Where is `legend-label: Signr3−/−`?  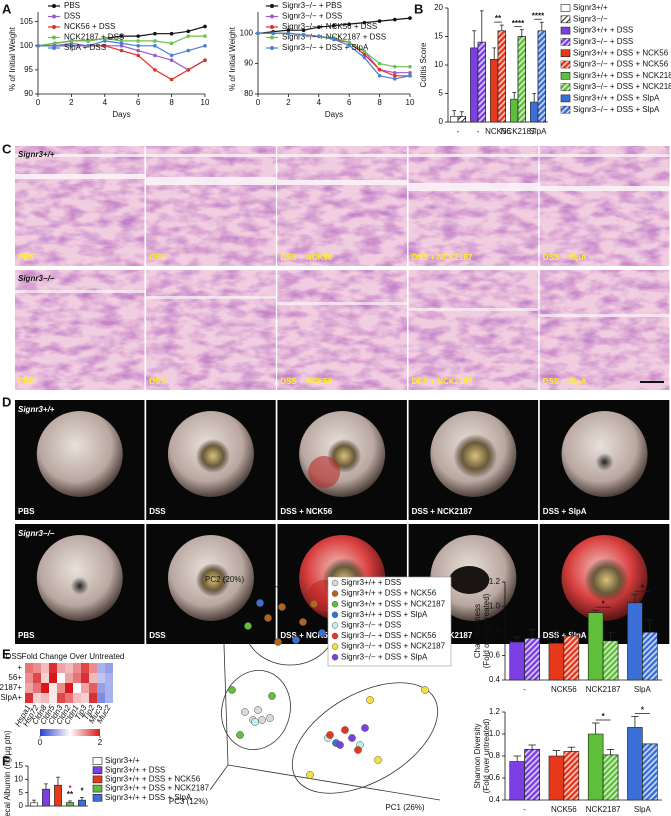
legend-label: Signr3−/− is located at coordinates (590, 18).